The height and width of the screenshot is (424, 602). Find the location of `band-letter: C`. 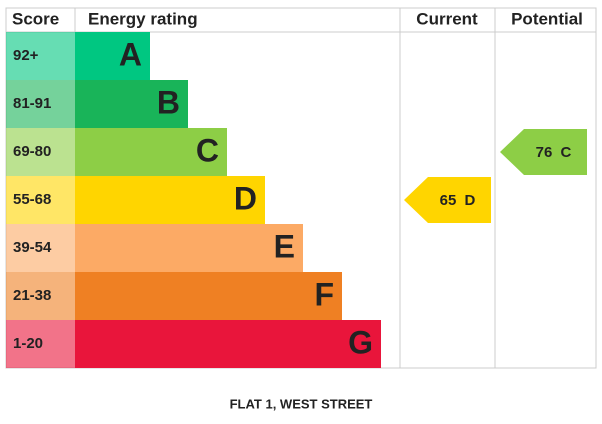

band-letter: C is located at coordinates (207, 150).